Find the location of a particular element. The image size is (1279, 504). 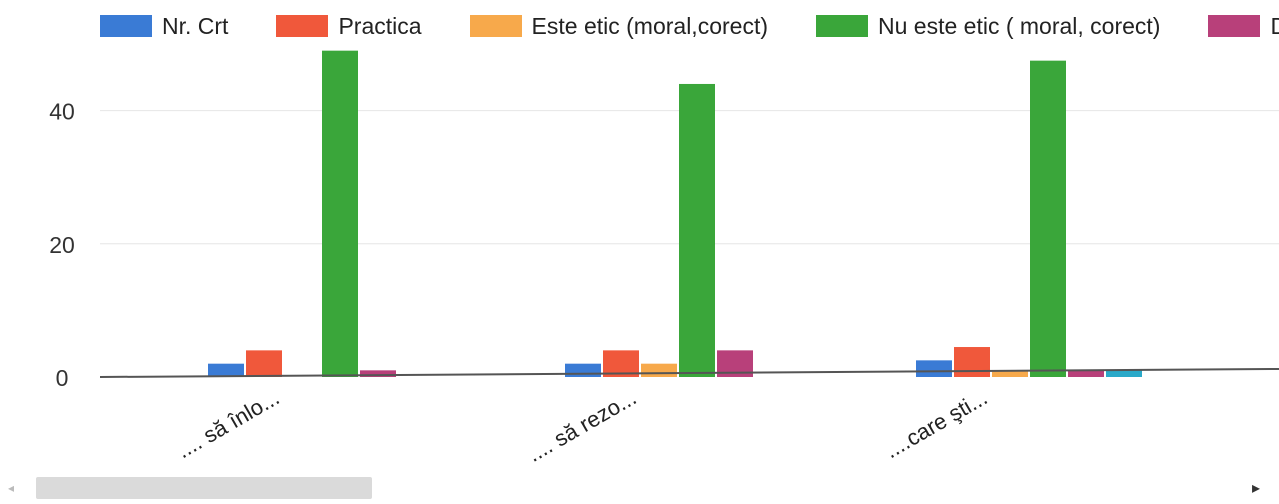

legend-item: Dep is located at coordinates (1243, 26).